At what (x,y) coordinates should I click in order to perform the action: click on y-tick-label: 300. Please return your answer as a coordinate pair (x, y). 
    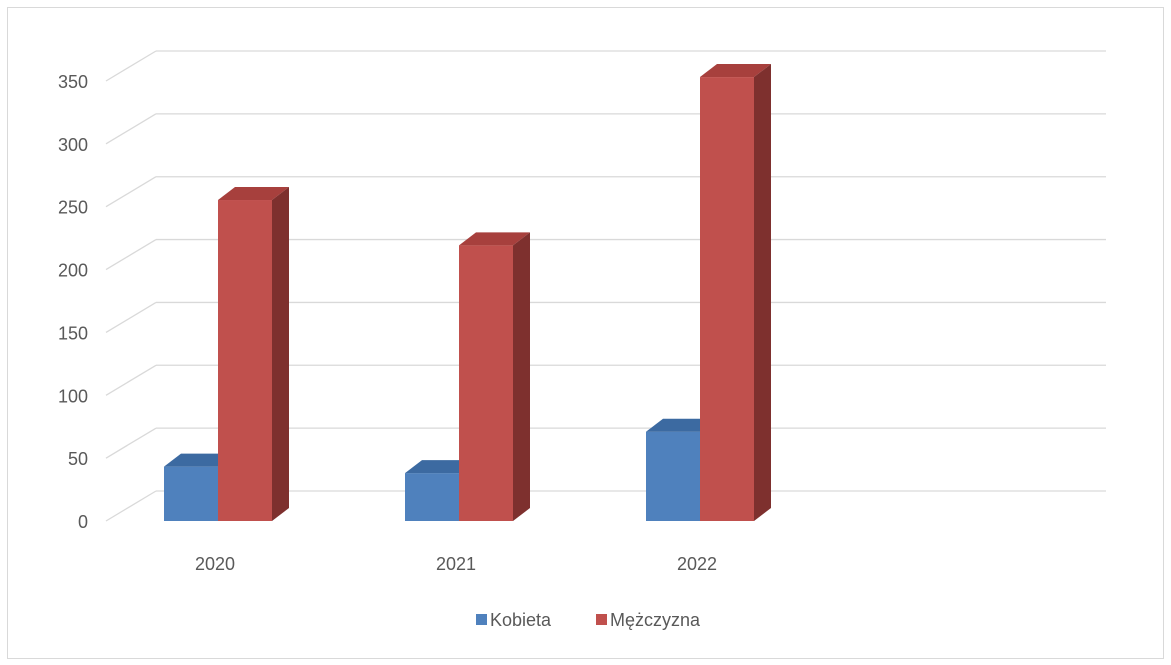
    Looking at the image, I should click on (73, 145).